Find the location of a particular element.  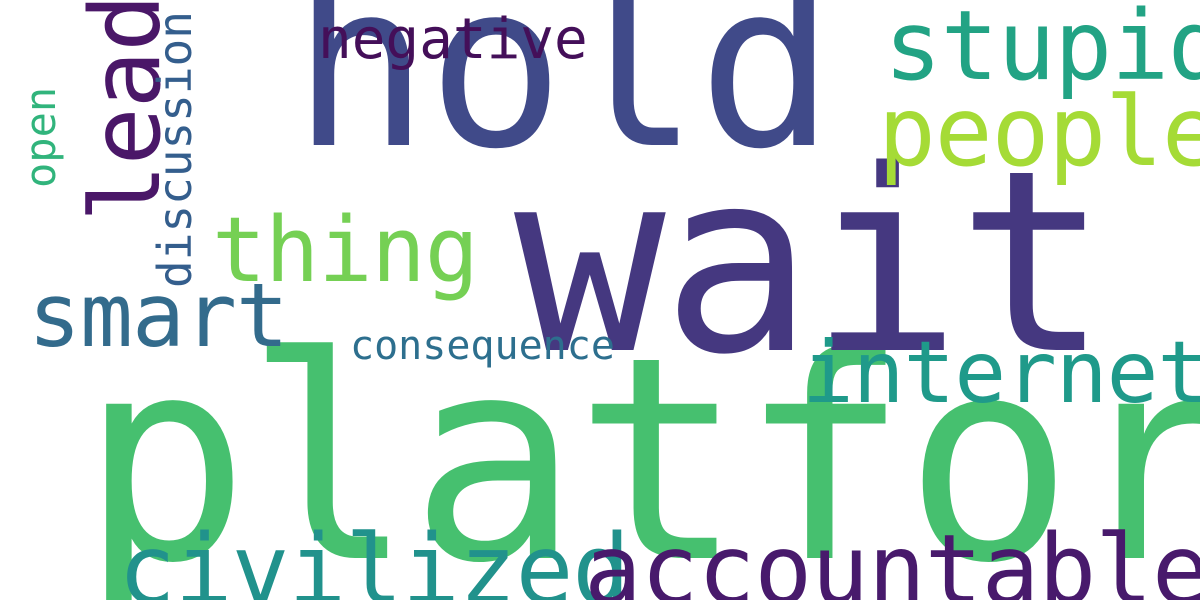

word-stupid: stupid is located at coordinates (1042, 51).